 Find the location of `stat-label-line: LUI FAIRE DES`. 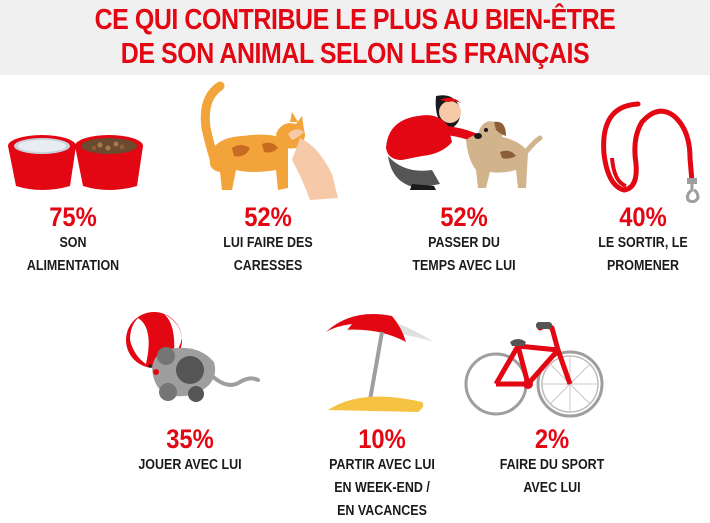

stat-label-line: LUI FAIRE DES is located at coordinates (268, 243).